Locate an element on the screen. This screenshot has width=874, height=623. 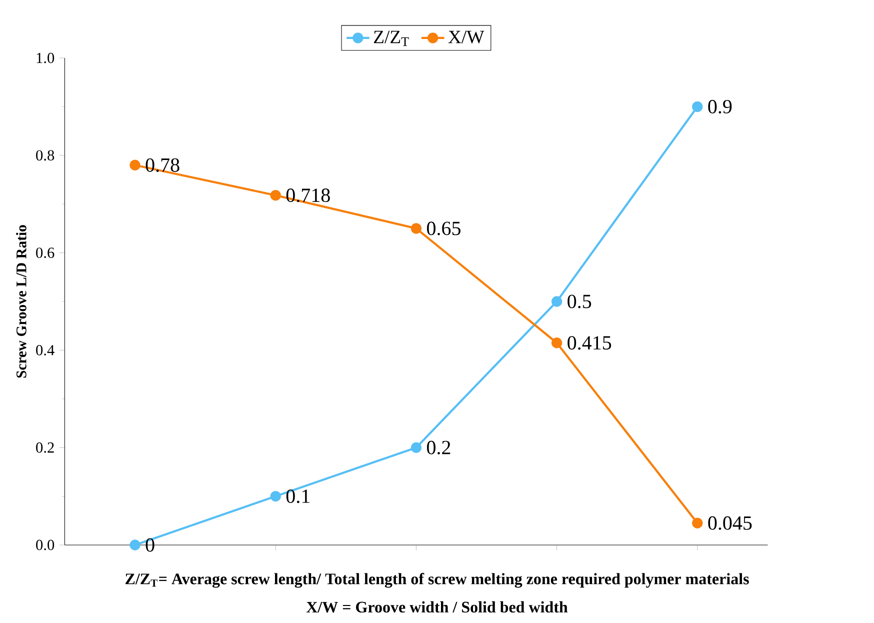
data-label: 0.78 is located at coordinates (163, 165).